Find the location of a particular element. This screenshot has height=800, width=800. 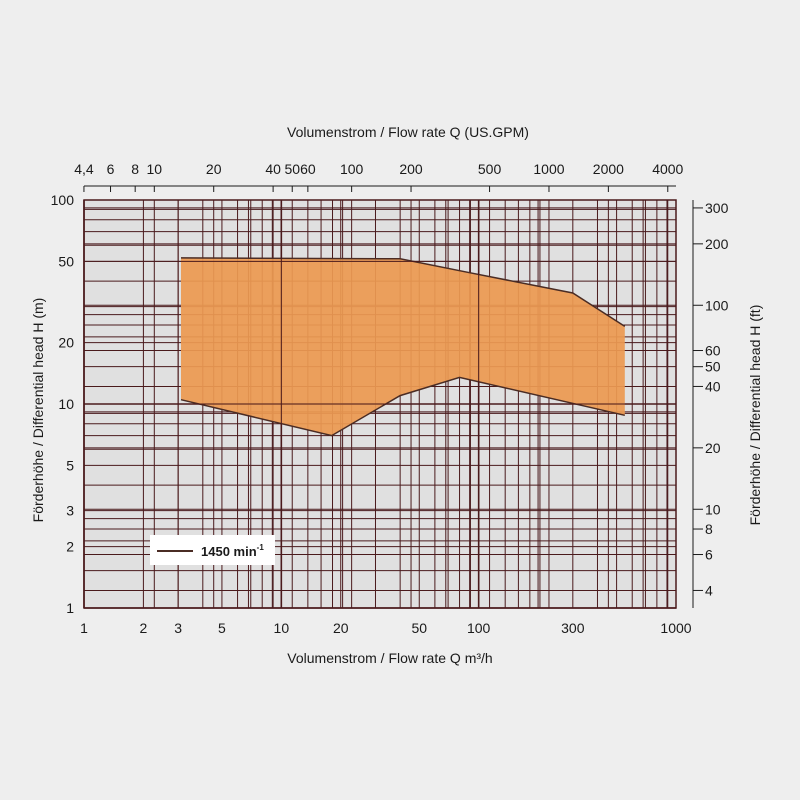

y-right-tick-label: 4 is located at coordinates (709, 590).